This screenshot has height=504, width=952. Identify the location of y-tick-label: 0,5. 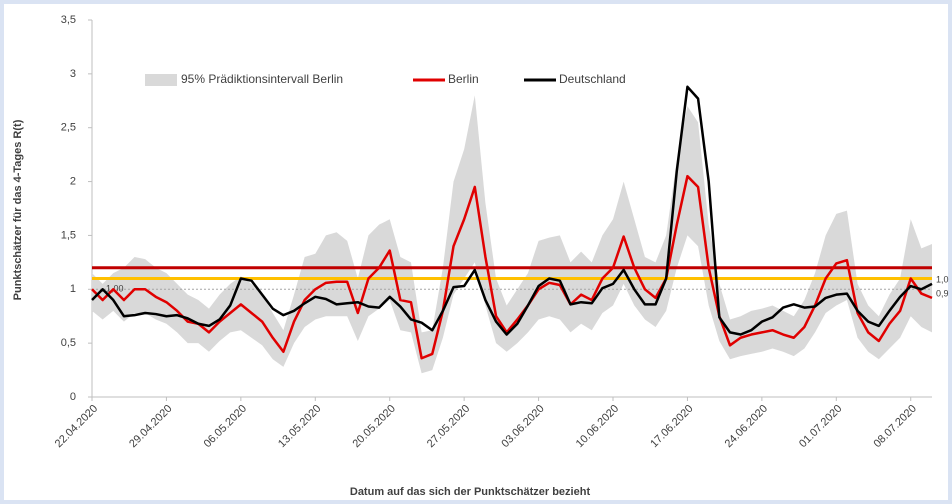
(68, 343).